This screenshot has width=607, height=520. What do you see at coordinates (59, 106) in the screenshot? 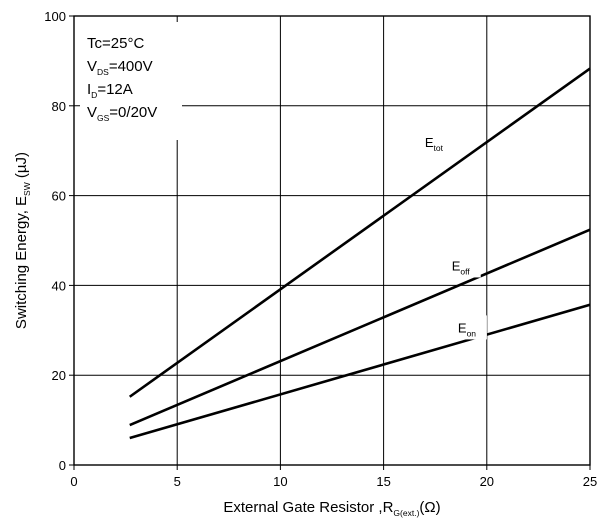
I see `y-tick-label: 80` at bounding box center [59, 106].